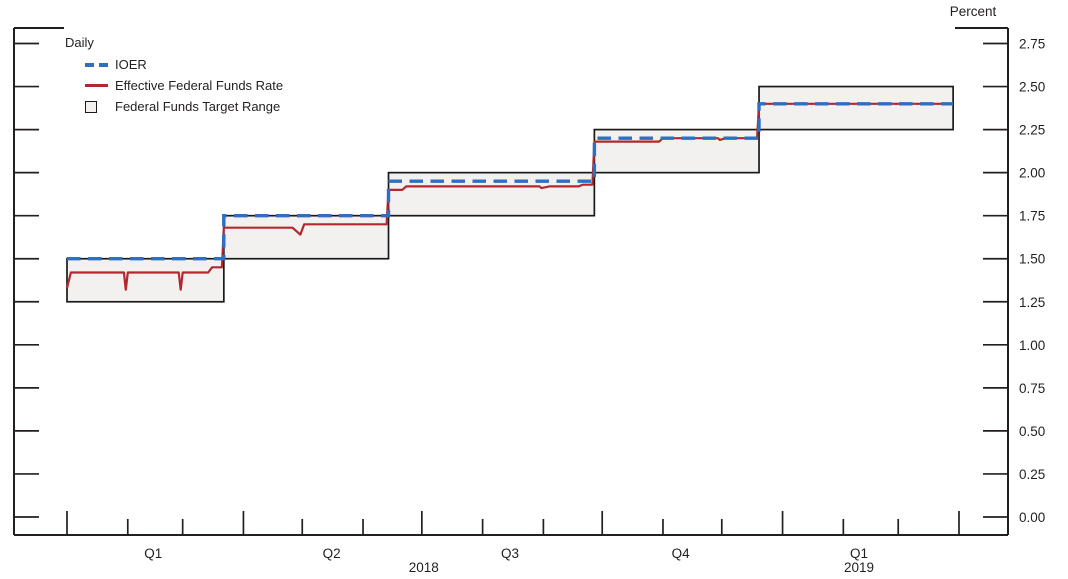 The height and width of the screenshot is (579, 1068). Describe the element at coordinates (681, 553) in the screenshot. I see `x-quarter-label: Q4` at that location.